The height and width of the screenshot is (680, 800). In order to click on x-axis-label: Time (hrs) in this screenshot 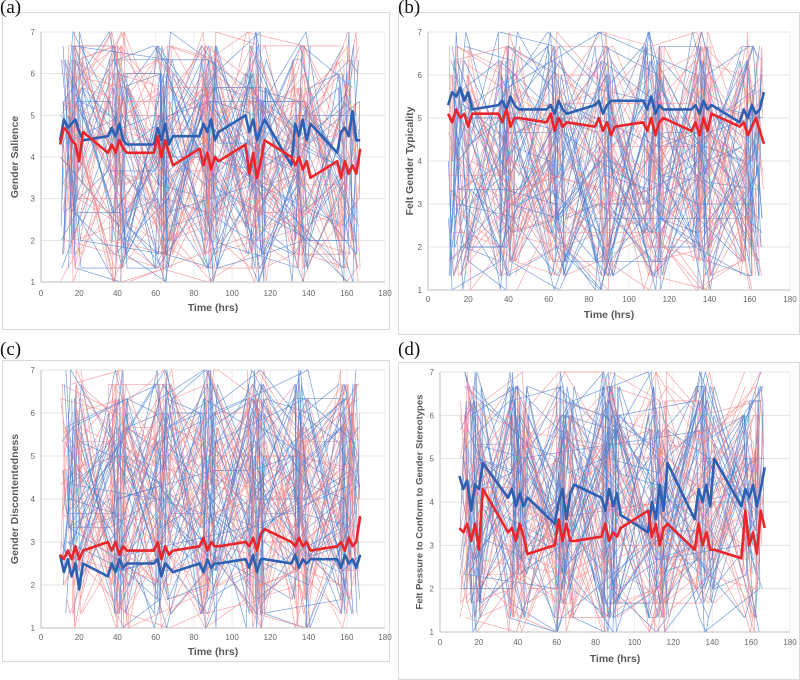, I will do `click(213, 308)`.